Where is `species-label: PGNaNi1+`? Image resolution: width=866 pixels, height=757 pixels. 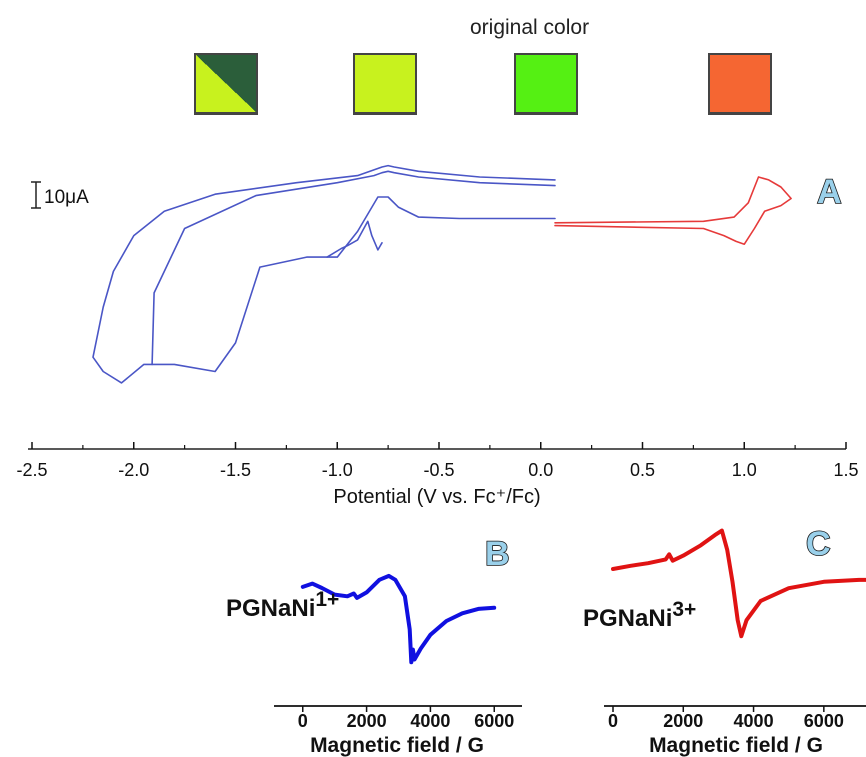
species-label: PGNaNi1+ is located at coordinates (282, 605).